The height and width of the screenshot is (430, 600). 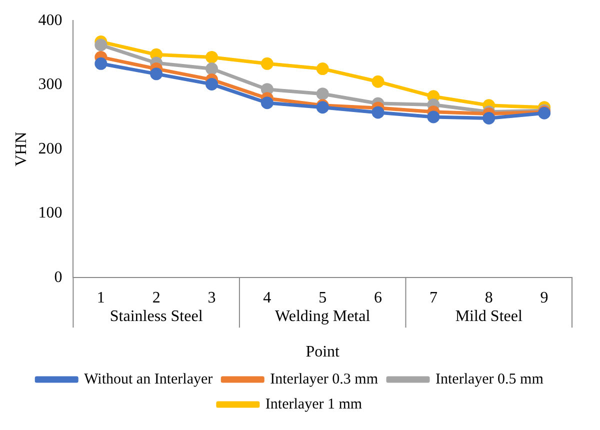 I want to click on y-tick-label: 300, so click(x=50, y=85).